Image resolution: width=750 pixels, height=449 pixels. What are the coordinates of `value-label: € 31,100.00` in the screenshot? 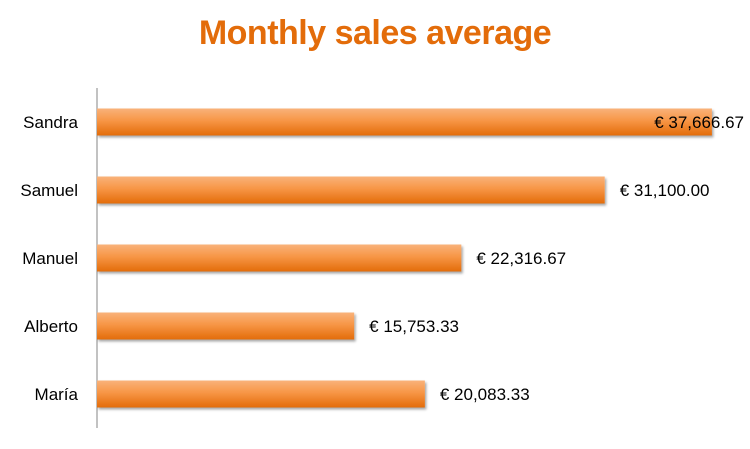 It's located at (665, 190).